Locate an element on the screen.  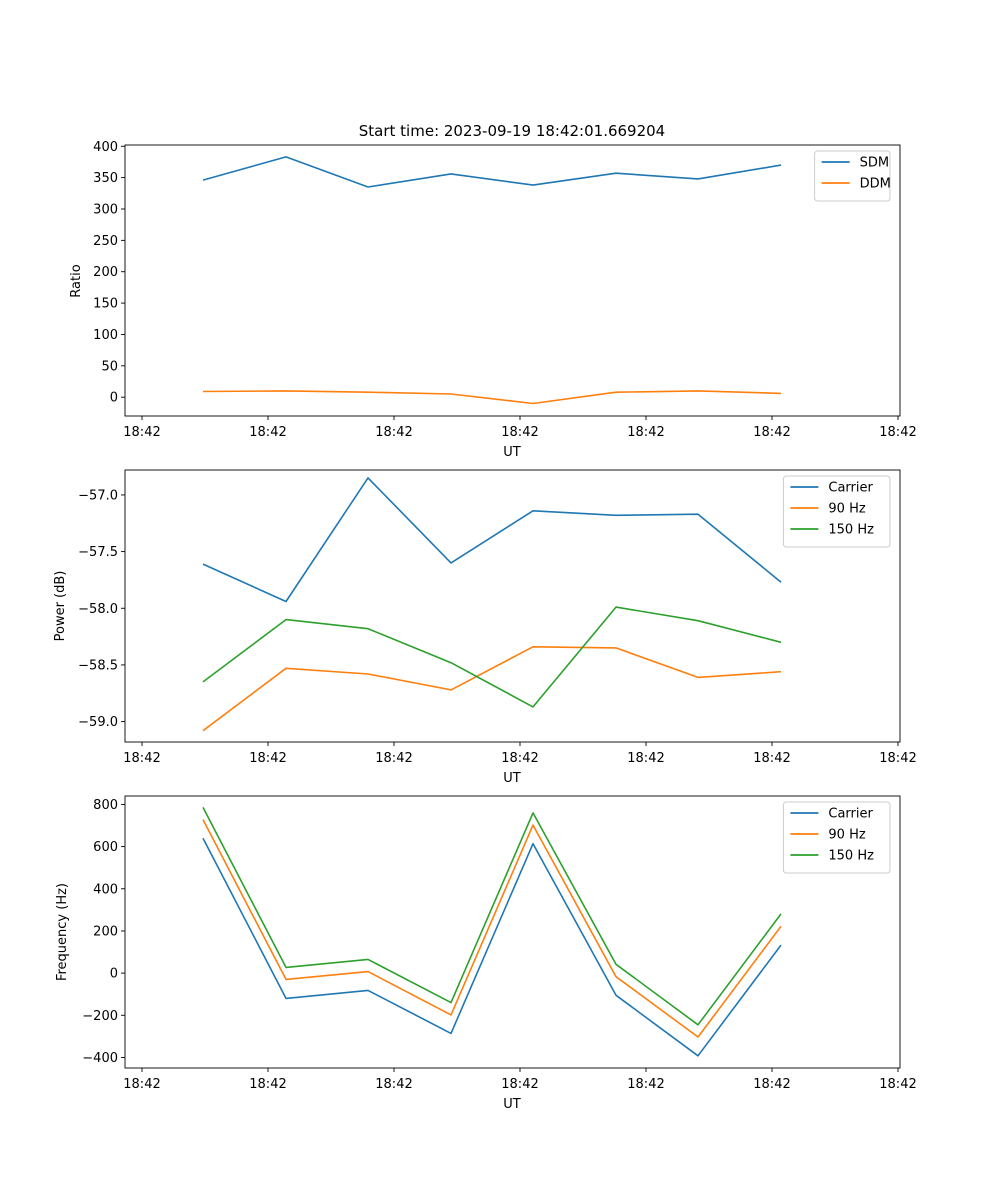
power-y-tick-label: −57.5 is located at coordinates (98, 552).